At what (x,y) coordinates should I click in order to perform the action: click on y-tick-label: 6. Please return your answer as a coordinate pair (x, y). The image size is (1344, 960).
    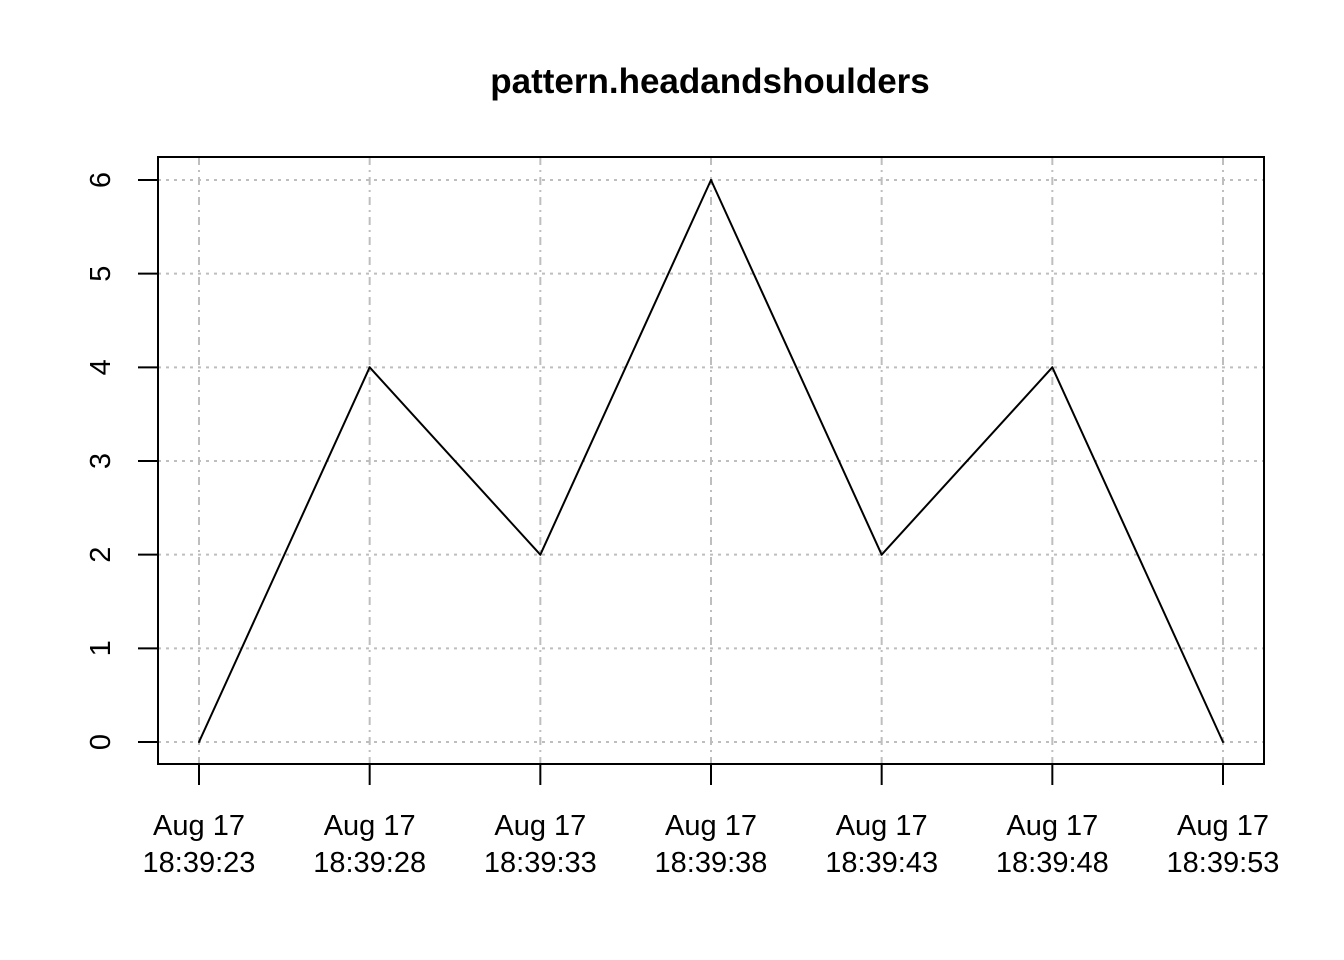
    Looking at the image, I should click on (101, 180).